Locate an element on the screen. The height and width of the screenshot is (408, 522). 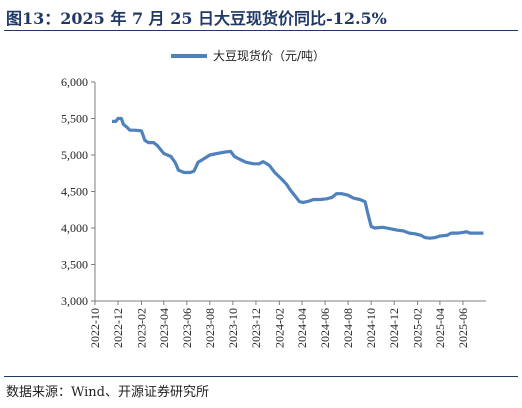
y-tick-label: 5,500 is located at coordinates (74, 119).